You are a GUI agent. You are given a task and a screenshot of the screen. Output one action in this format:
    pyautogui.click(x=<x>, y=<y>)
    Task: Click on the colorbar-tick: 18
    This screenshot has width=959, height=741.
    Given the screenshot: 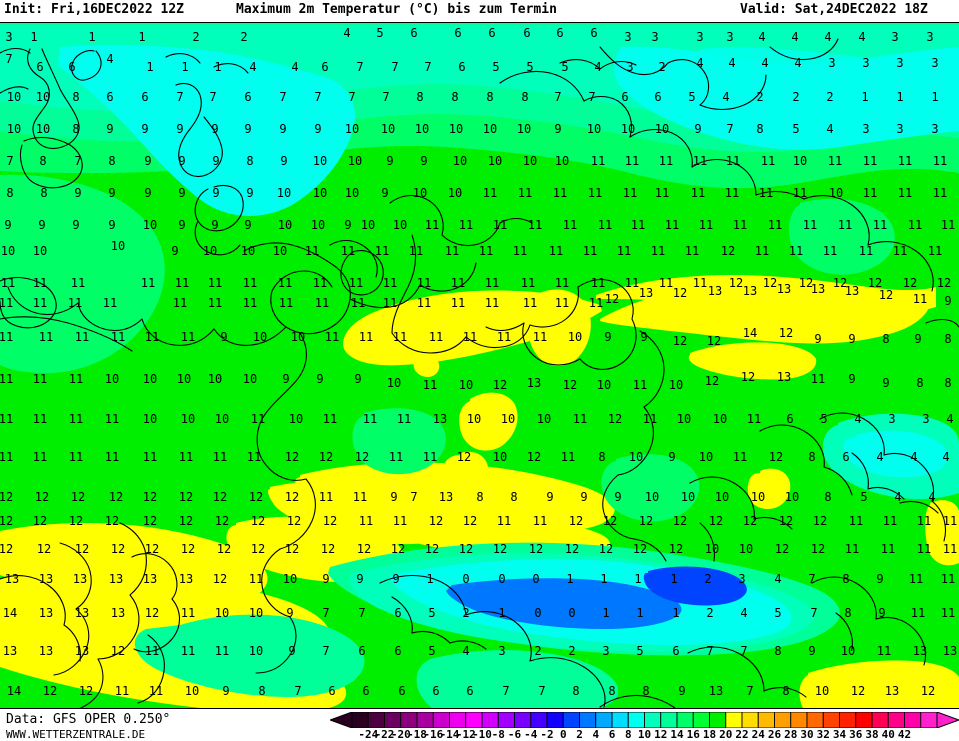 What is the action you would take?
    pyautogui.click(x=709, y=734)
    